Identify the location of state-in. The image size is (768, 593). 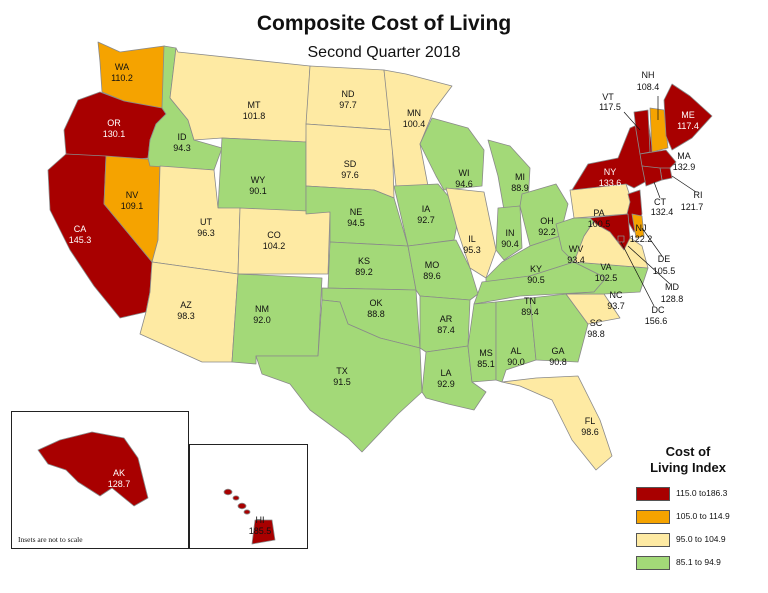
(509, 233).